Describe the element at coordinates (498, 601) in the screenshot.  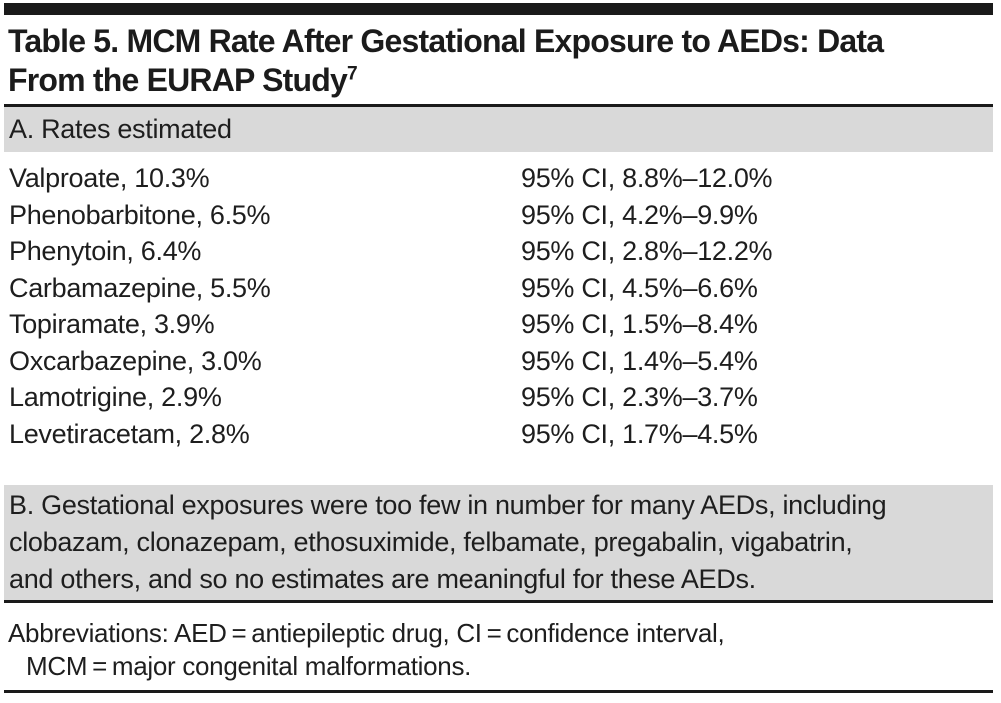
I see `note-divider-rule` at that location.